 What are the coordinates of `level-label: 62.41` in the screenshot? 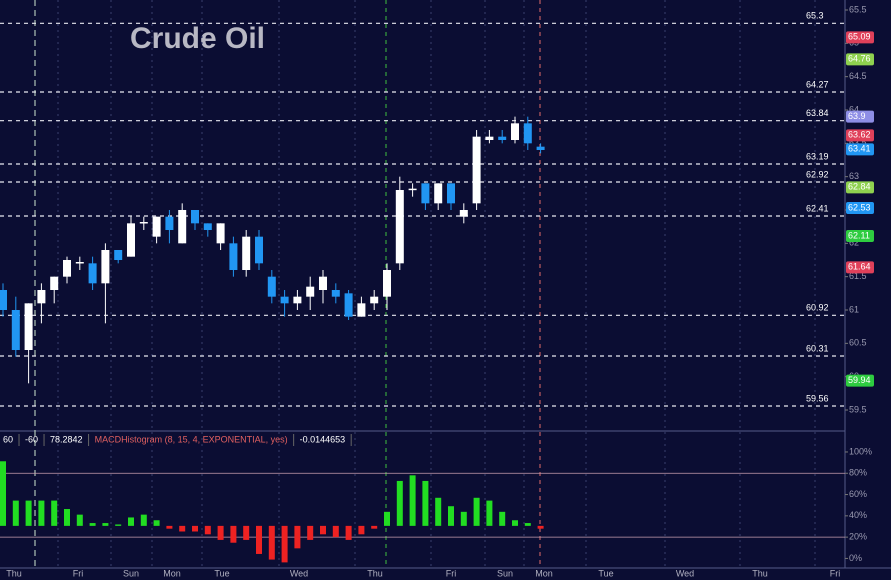 It's located at (817, 208).